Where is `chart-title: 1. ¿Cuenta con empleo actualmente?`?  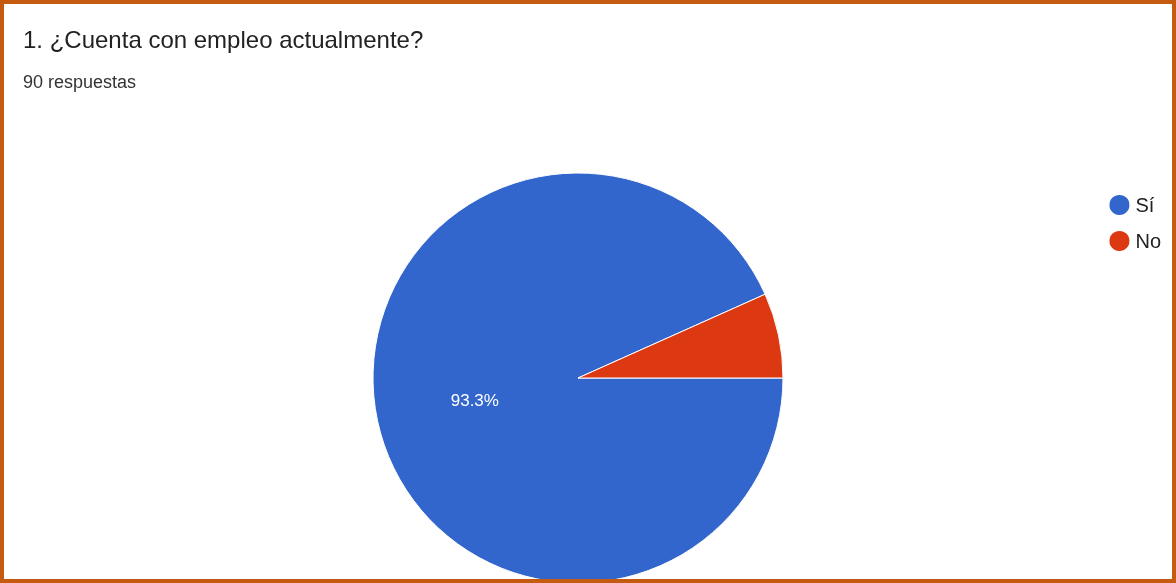
chart-title: 1. ¿Cuenta con empleo actualmente? is located at coordinates (223, 39).